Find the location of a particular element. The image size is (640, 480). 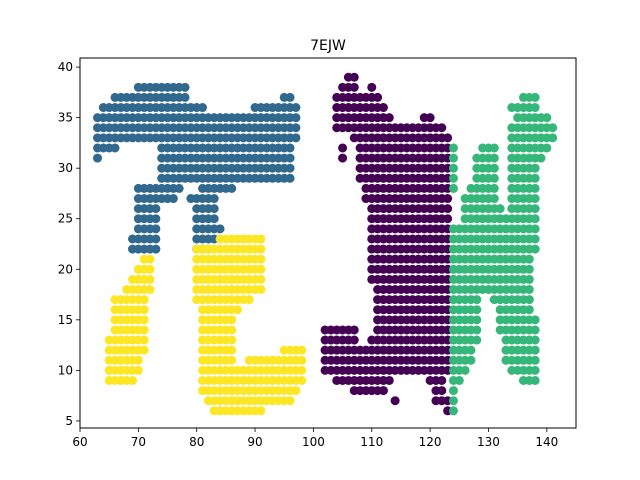

y-tick-label: 10 is located at coordinates (65, 370).